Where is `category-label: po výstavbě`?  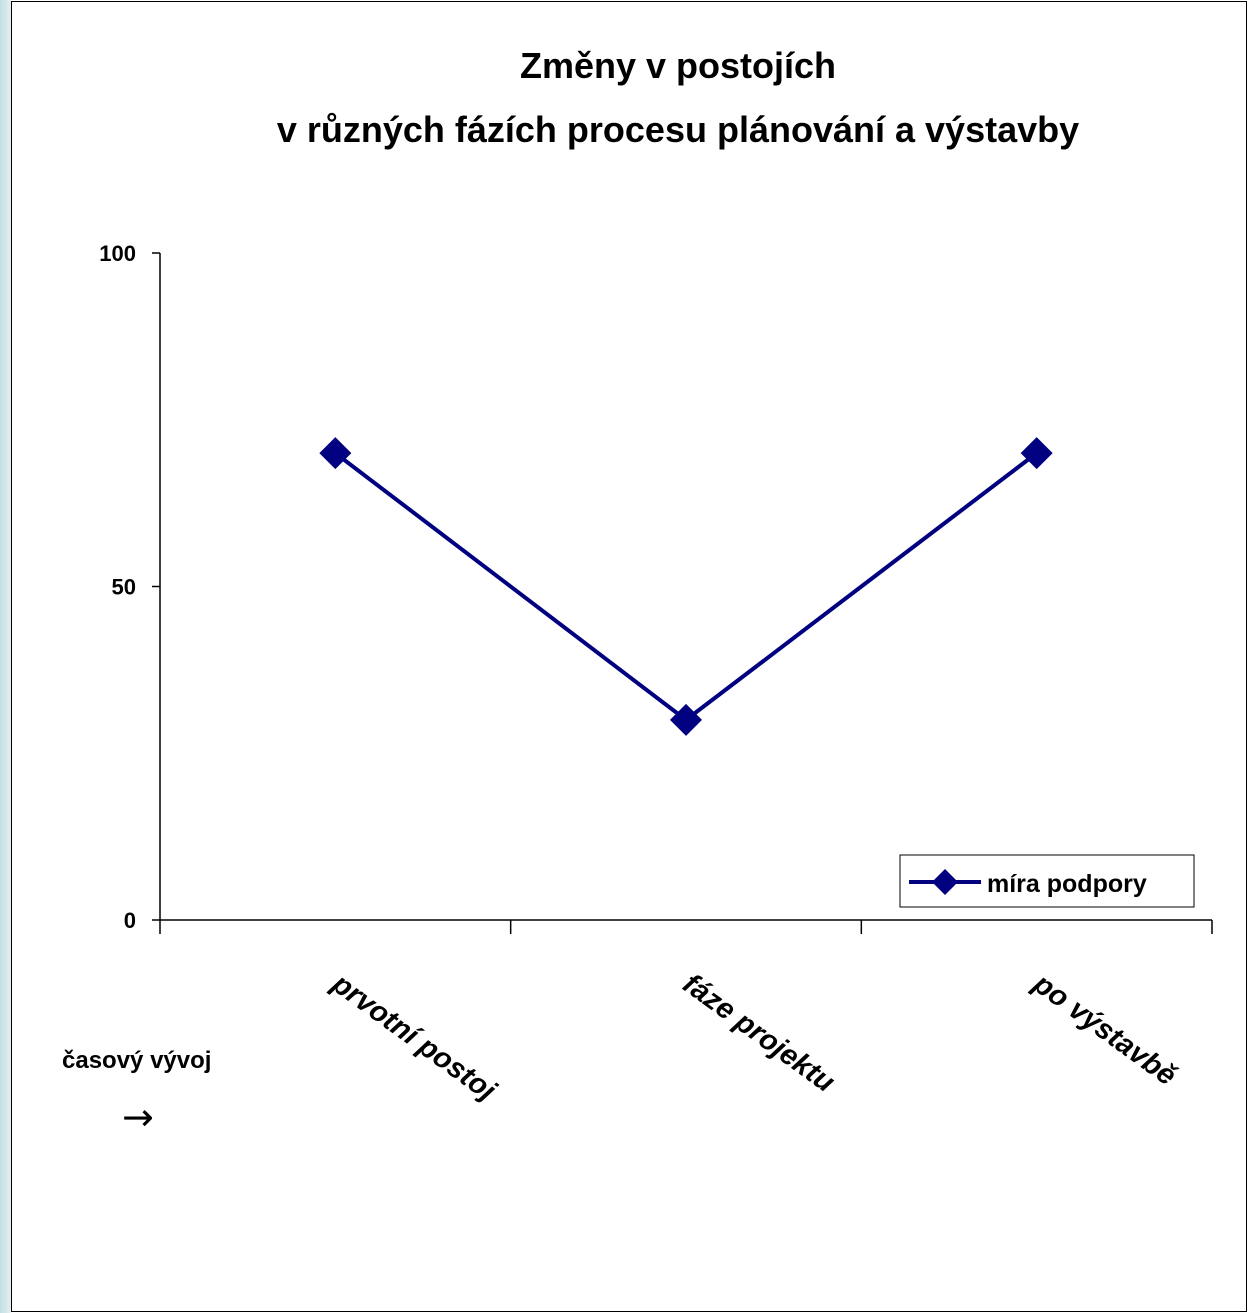 category-label: po výstavbě is located at coordinates (1104, 1029).